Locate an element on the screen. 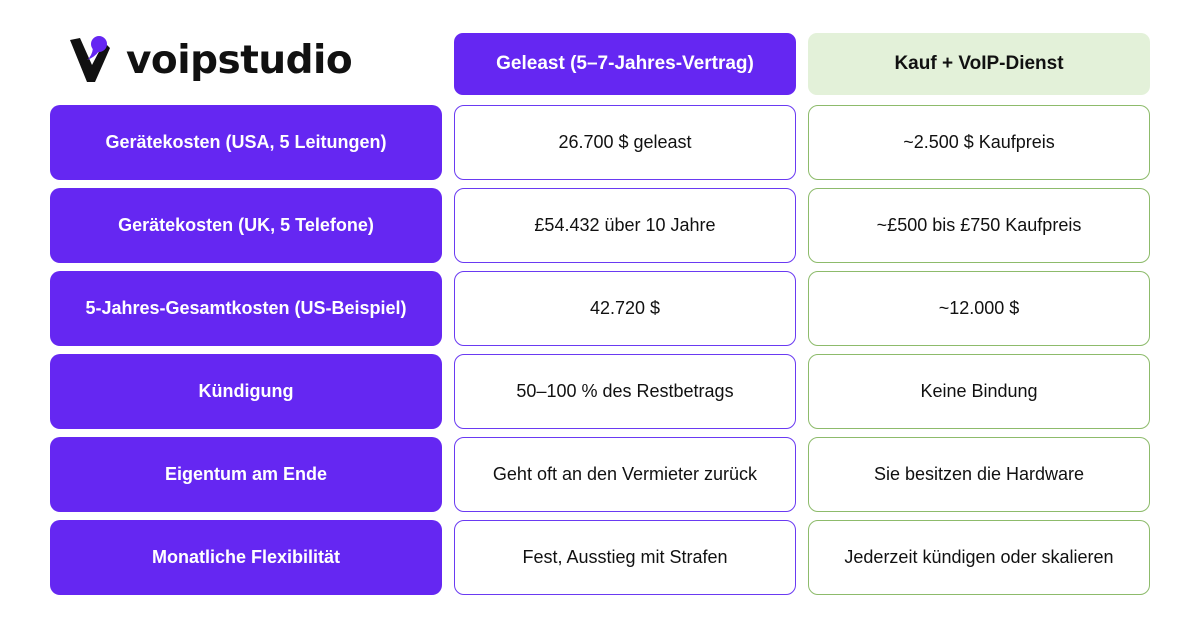 The image size is (1200, 628). leased-value: £54.432 über 10 Jahre is located at coordinates (625, 225).